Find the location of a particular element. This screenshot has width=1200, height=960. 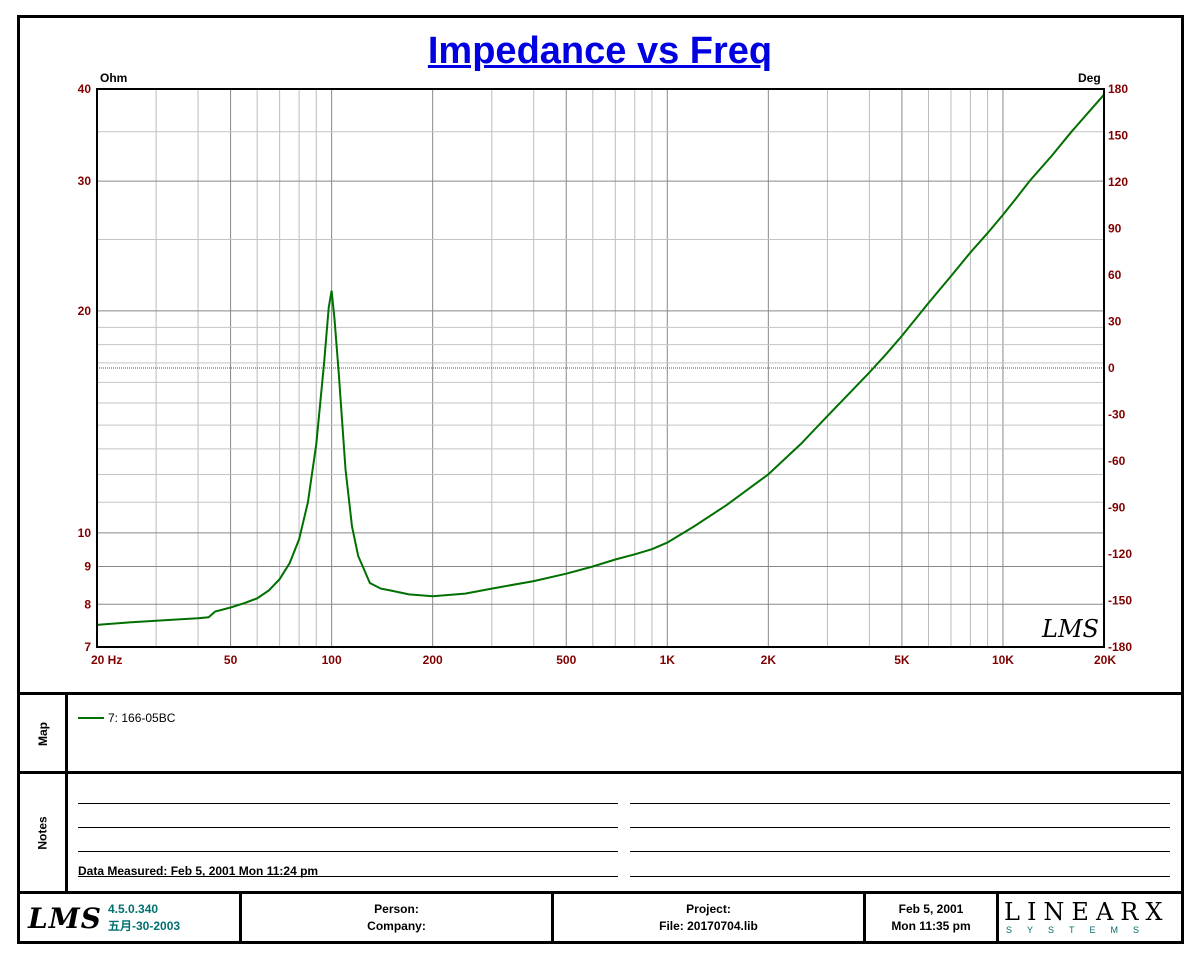

y-right-tick-label: -180 is located at coordinates (1120, 647).